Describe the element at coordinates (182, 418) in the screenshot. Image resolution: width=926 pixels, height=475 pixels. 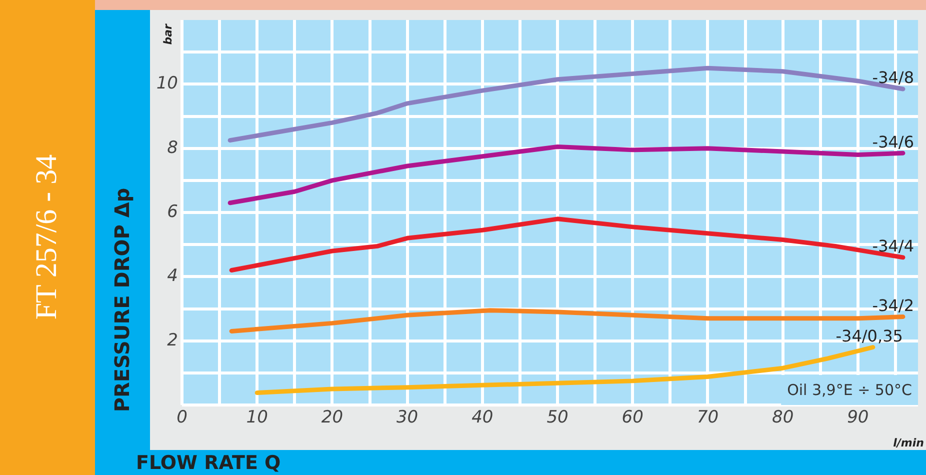
I see `x-tick-label: 0` at that location.